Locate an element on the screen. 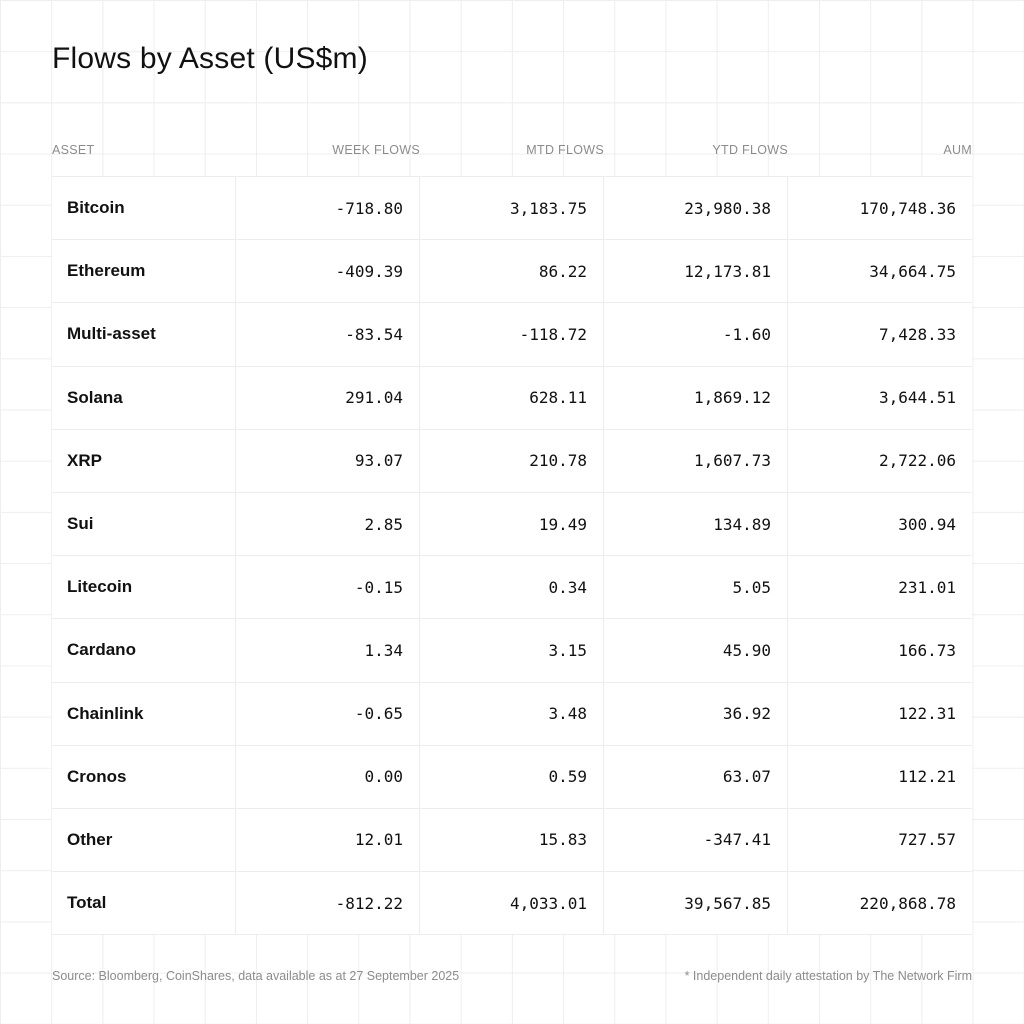 Image resolution: width=1024 pixels, height=1024 pixels. week-flows-cell: 2.85 is located at coordinates (328, 524).